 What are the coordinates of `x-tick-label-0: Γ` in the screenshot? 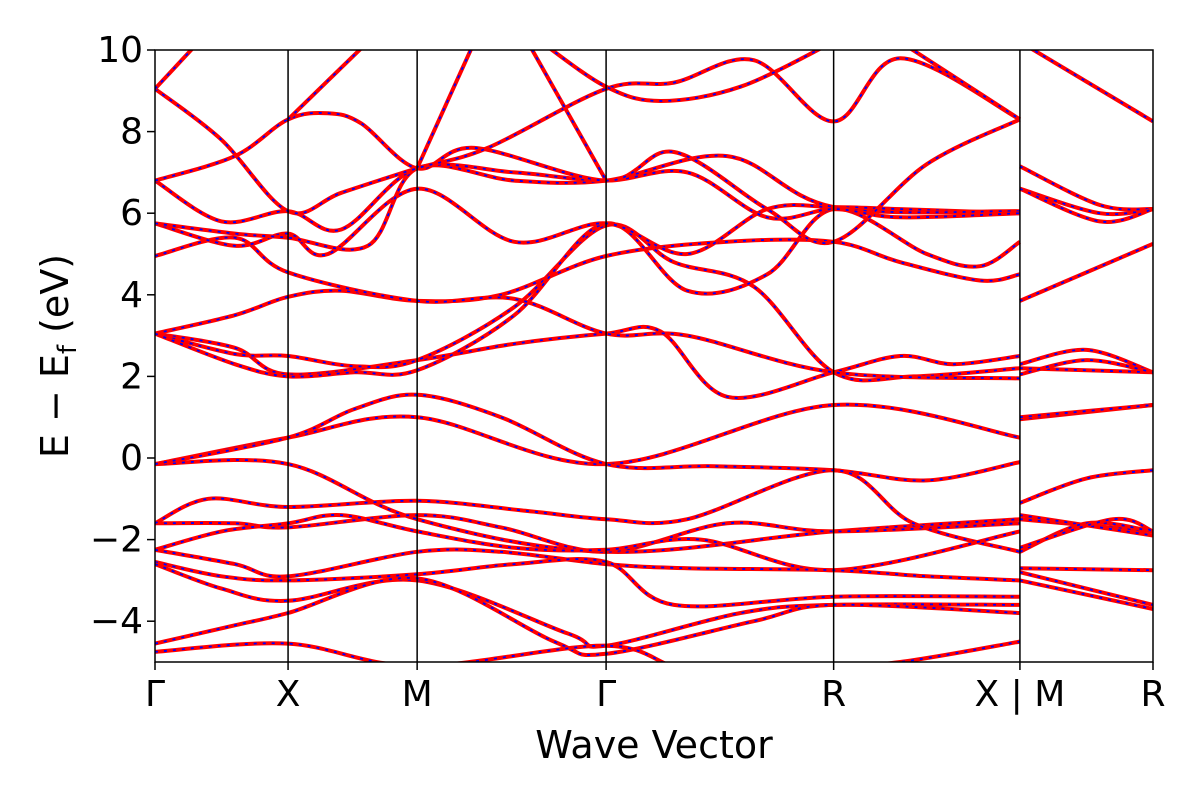 It's located at (155, 694).